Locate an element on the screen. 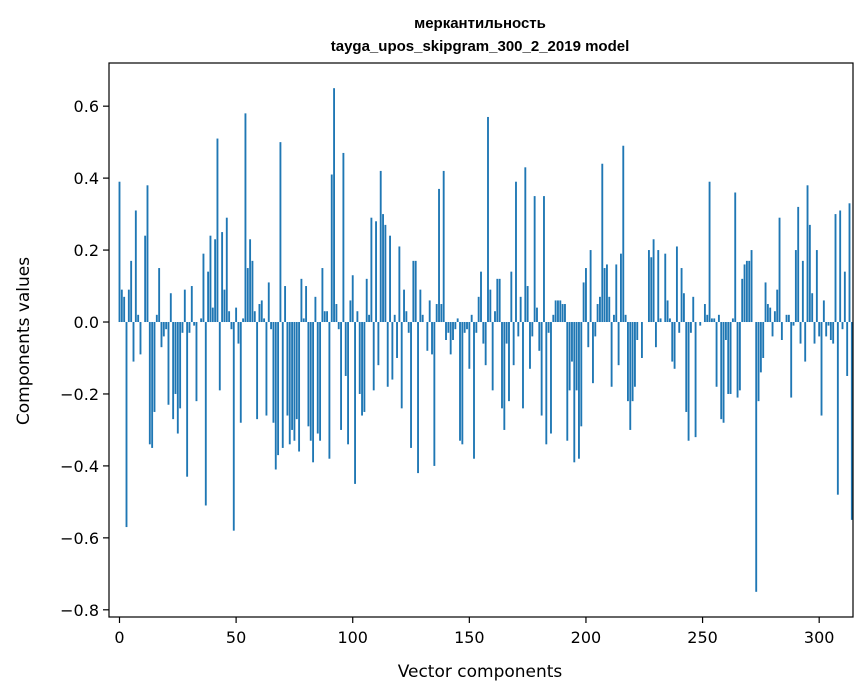  x-tick-label: 100 is located at coordinates (352, 637).